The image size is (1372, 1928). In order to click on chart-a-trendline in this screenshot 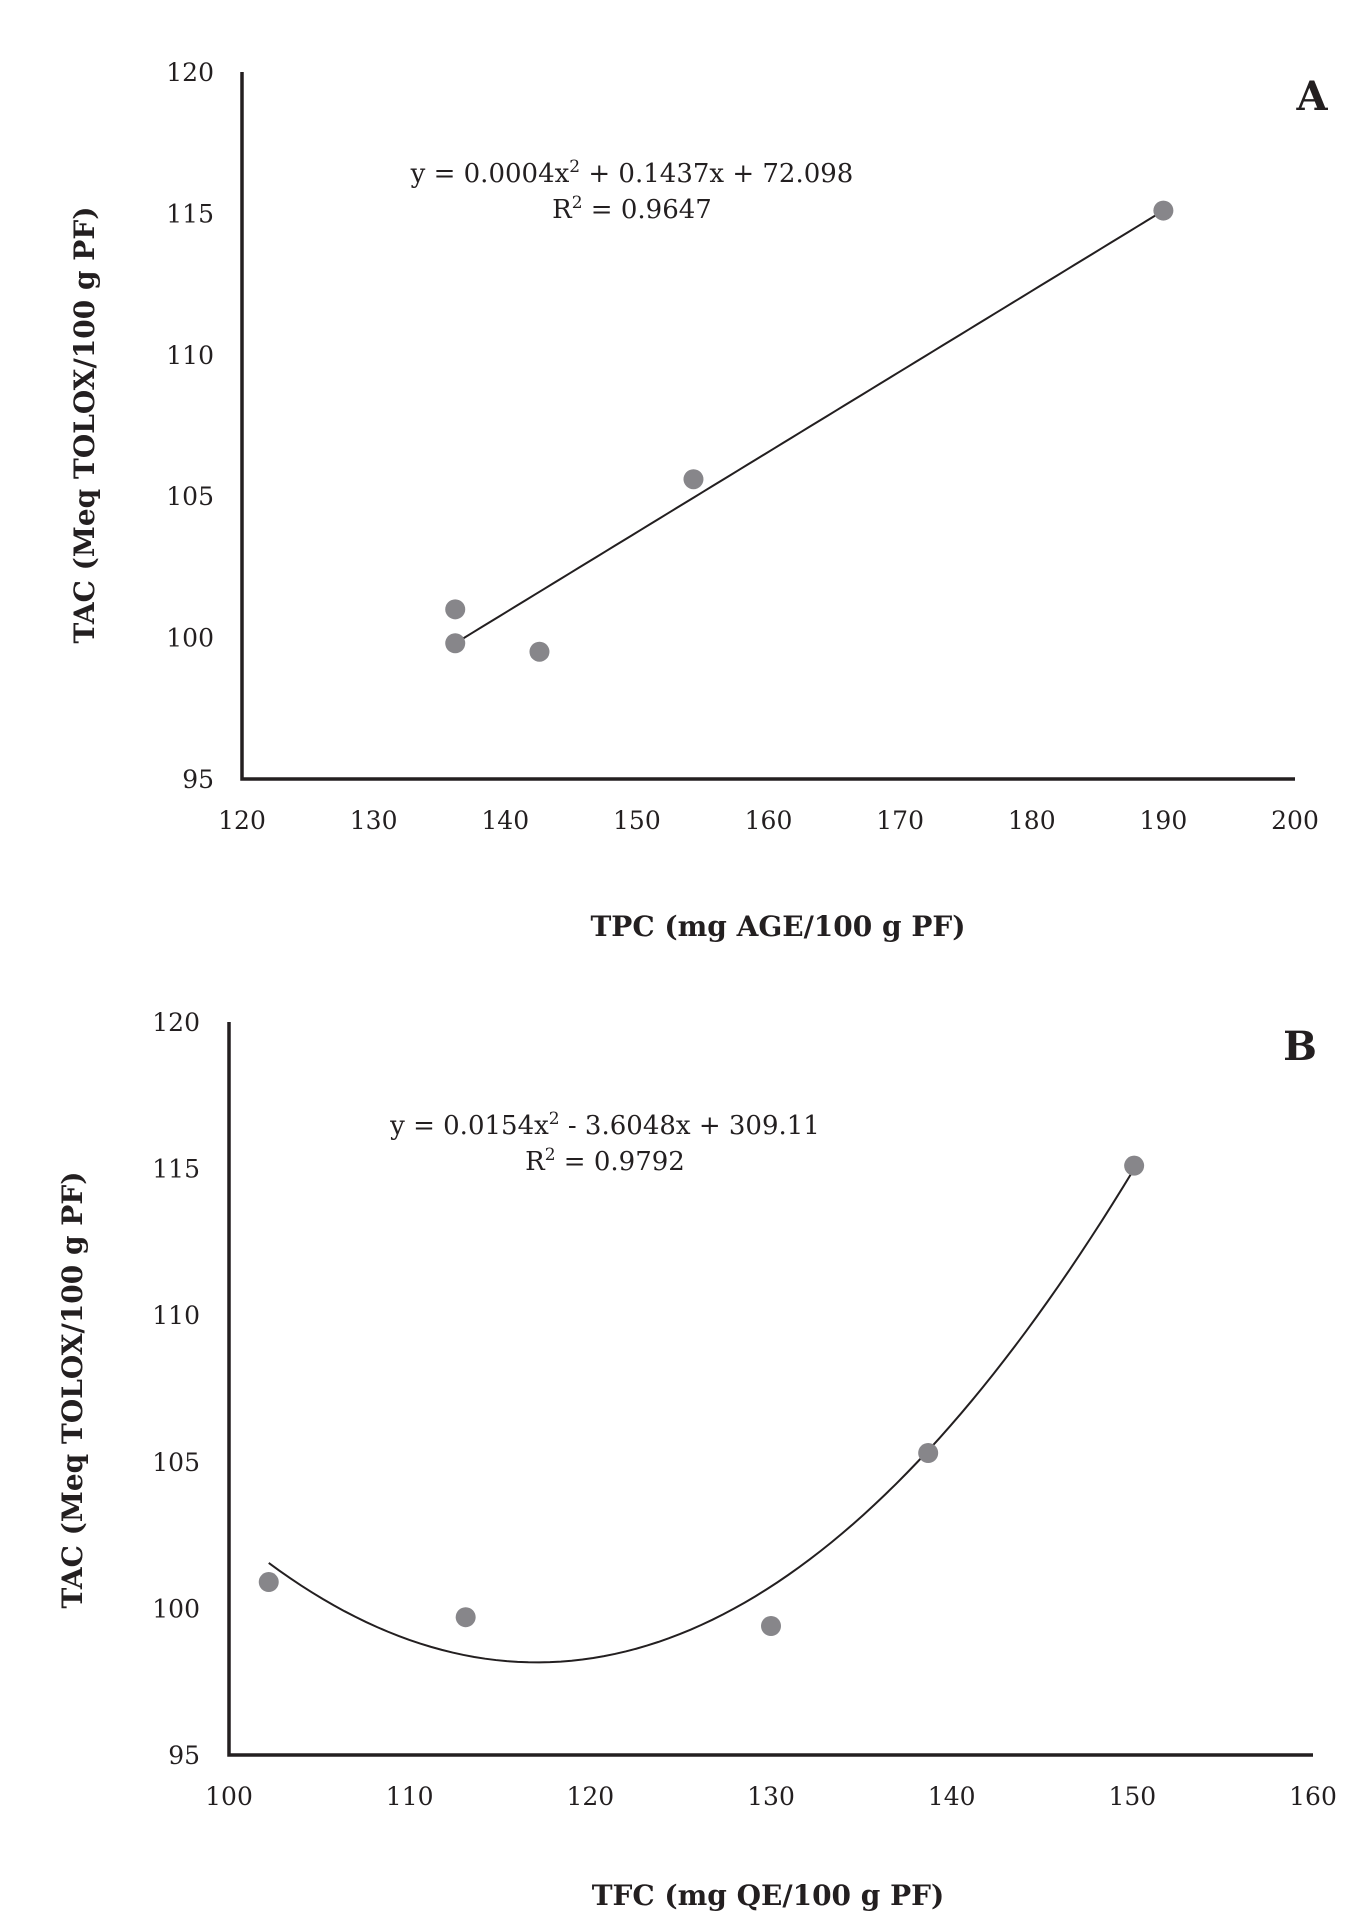, I will do `click(809, 427)`.